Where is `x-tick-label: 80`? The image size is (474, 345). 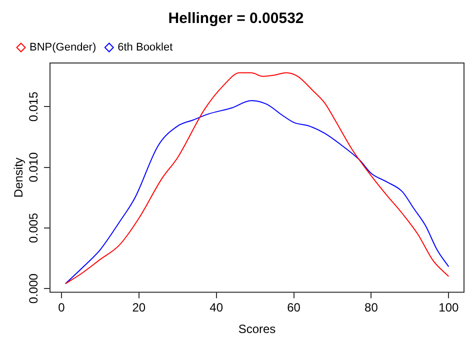 x-tick-label: 80 is located at coordinates (371, 307).